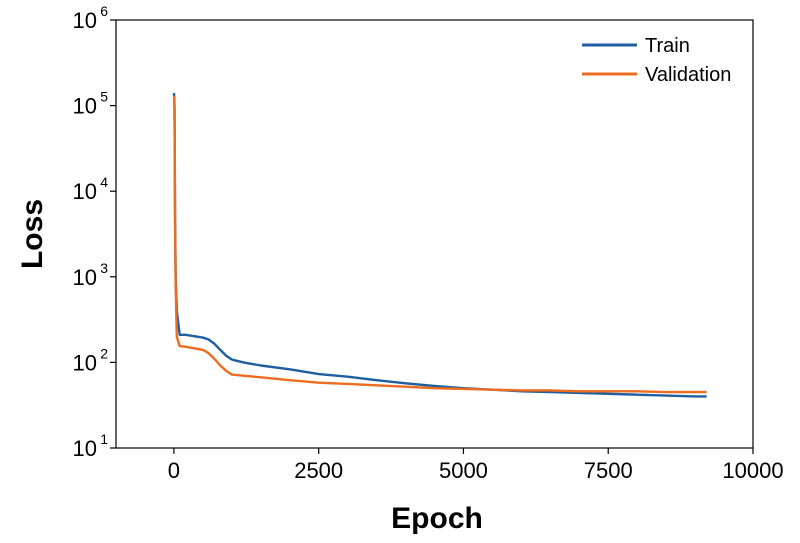 The width and height of the screenshot is (800, 543). I want to click on y-tick-exponent: 2, so click(104, 353).